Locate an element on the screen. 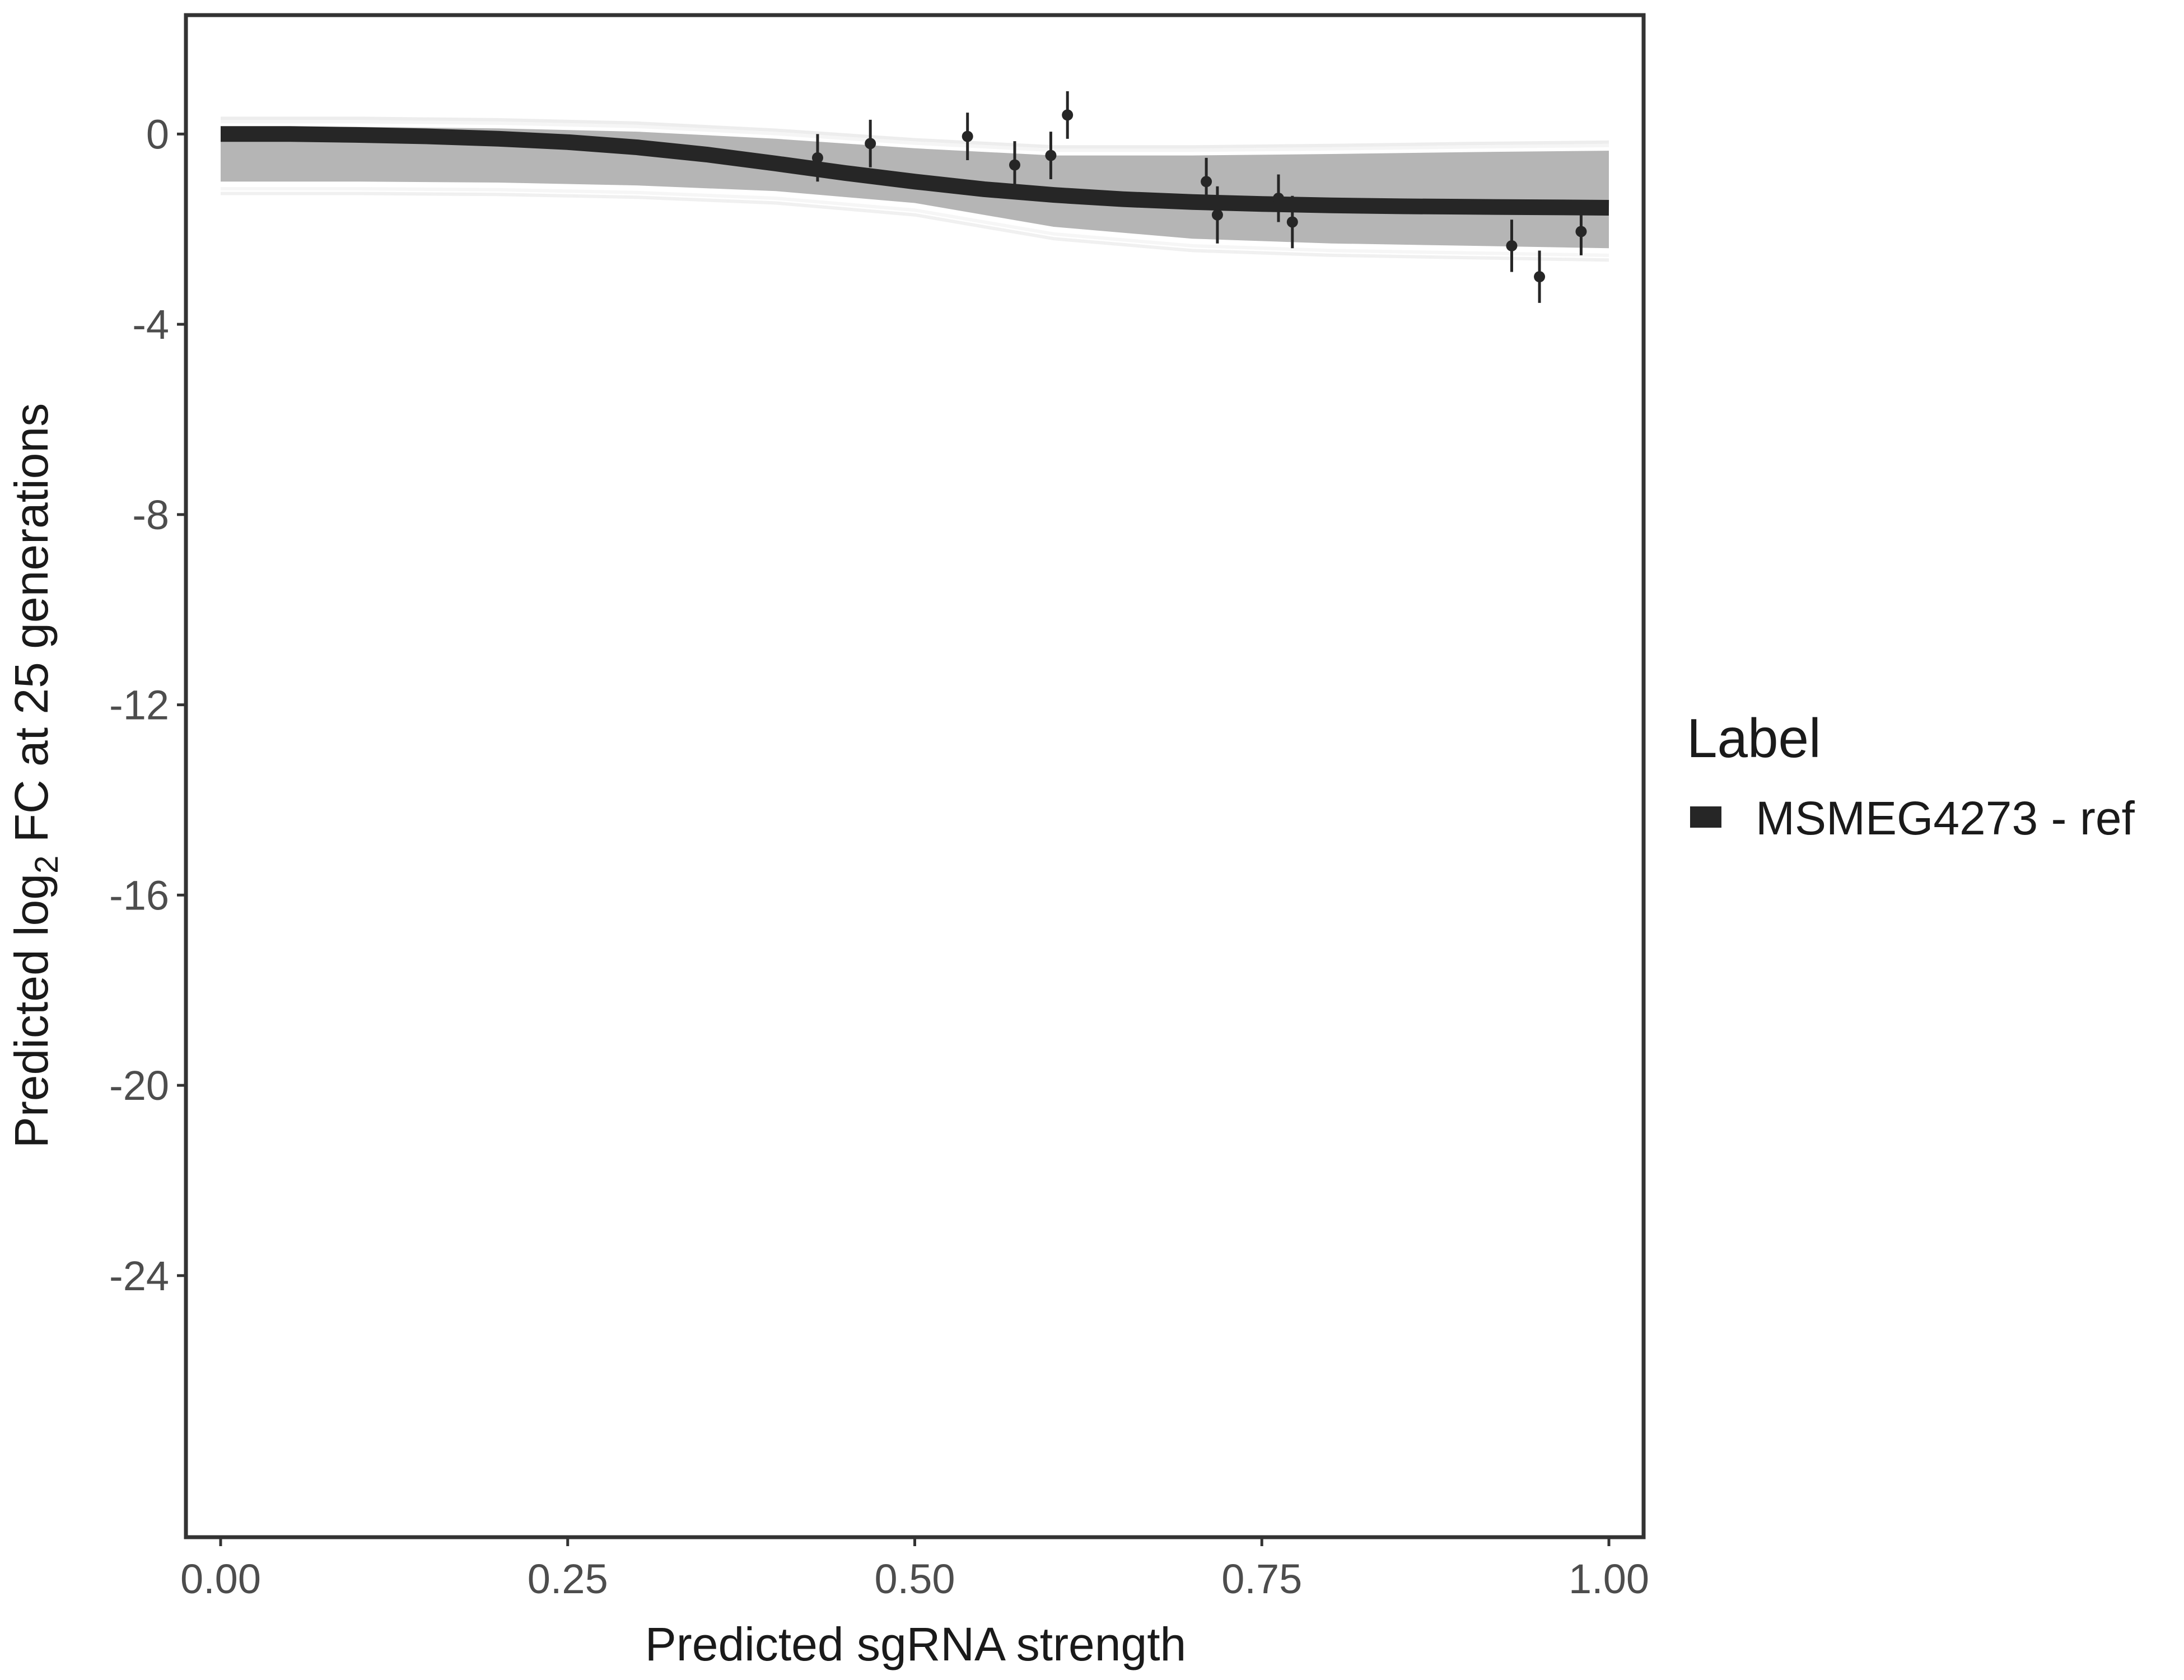 This screenshot has width=2184, height=1680. x-tick-label: 0.25 is located at coordinates (568, 1579).